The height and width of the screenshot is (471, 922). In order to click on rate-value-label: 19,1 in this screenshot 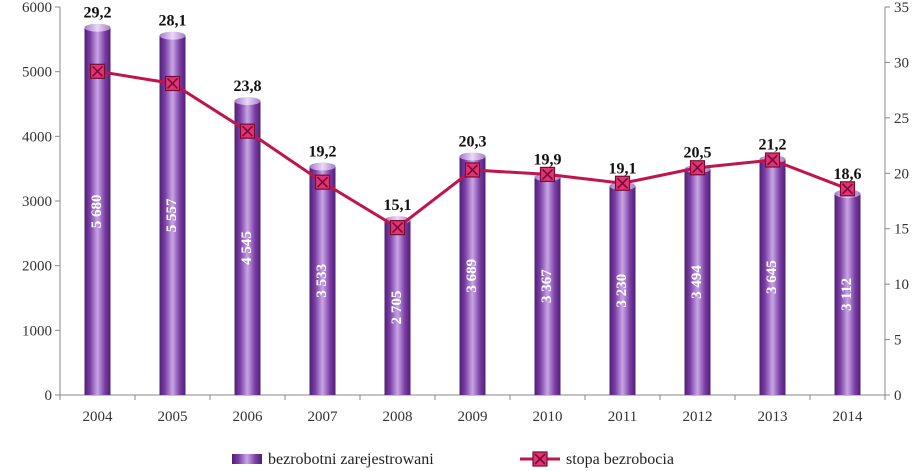, I will do `click(623, 168)`.